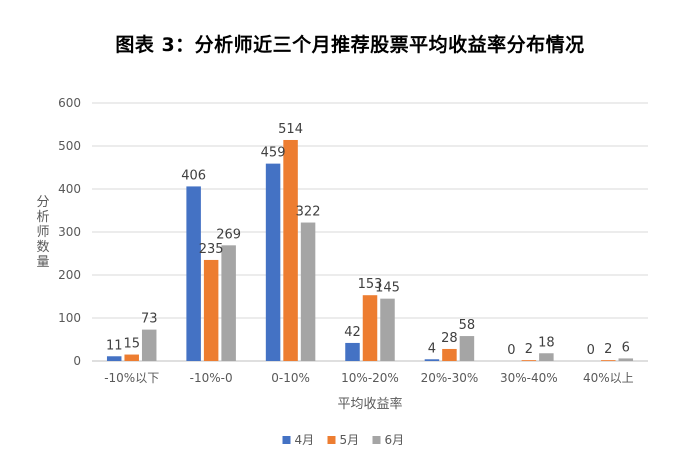  Describe the element at coordinates (352, 332) in the screenshot. I see `data-label: 42` at that location.